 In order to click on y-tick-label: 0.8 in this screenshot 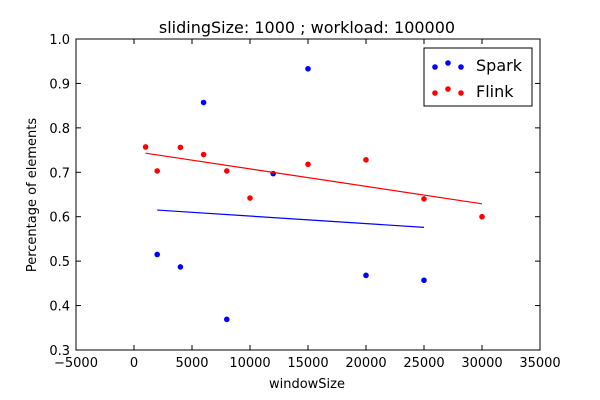, I will do `click(59, 129)`.